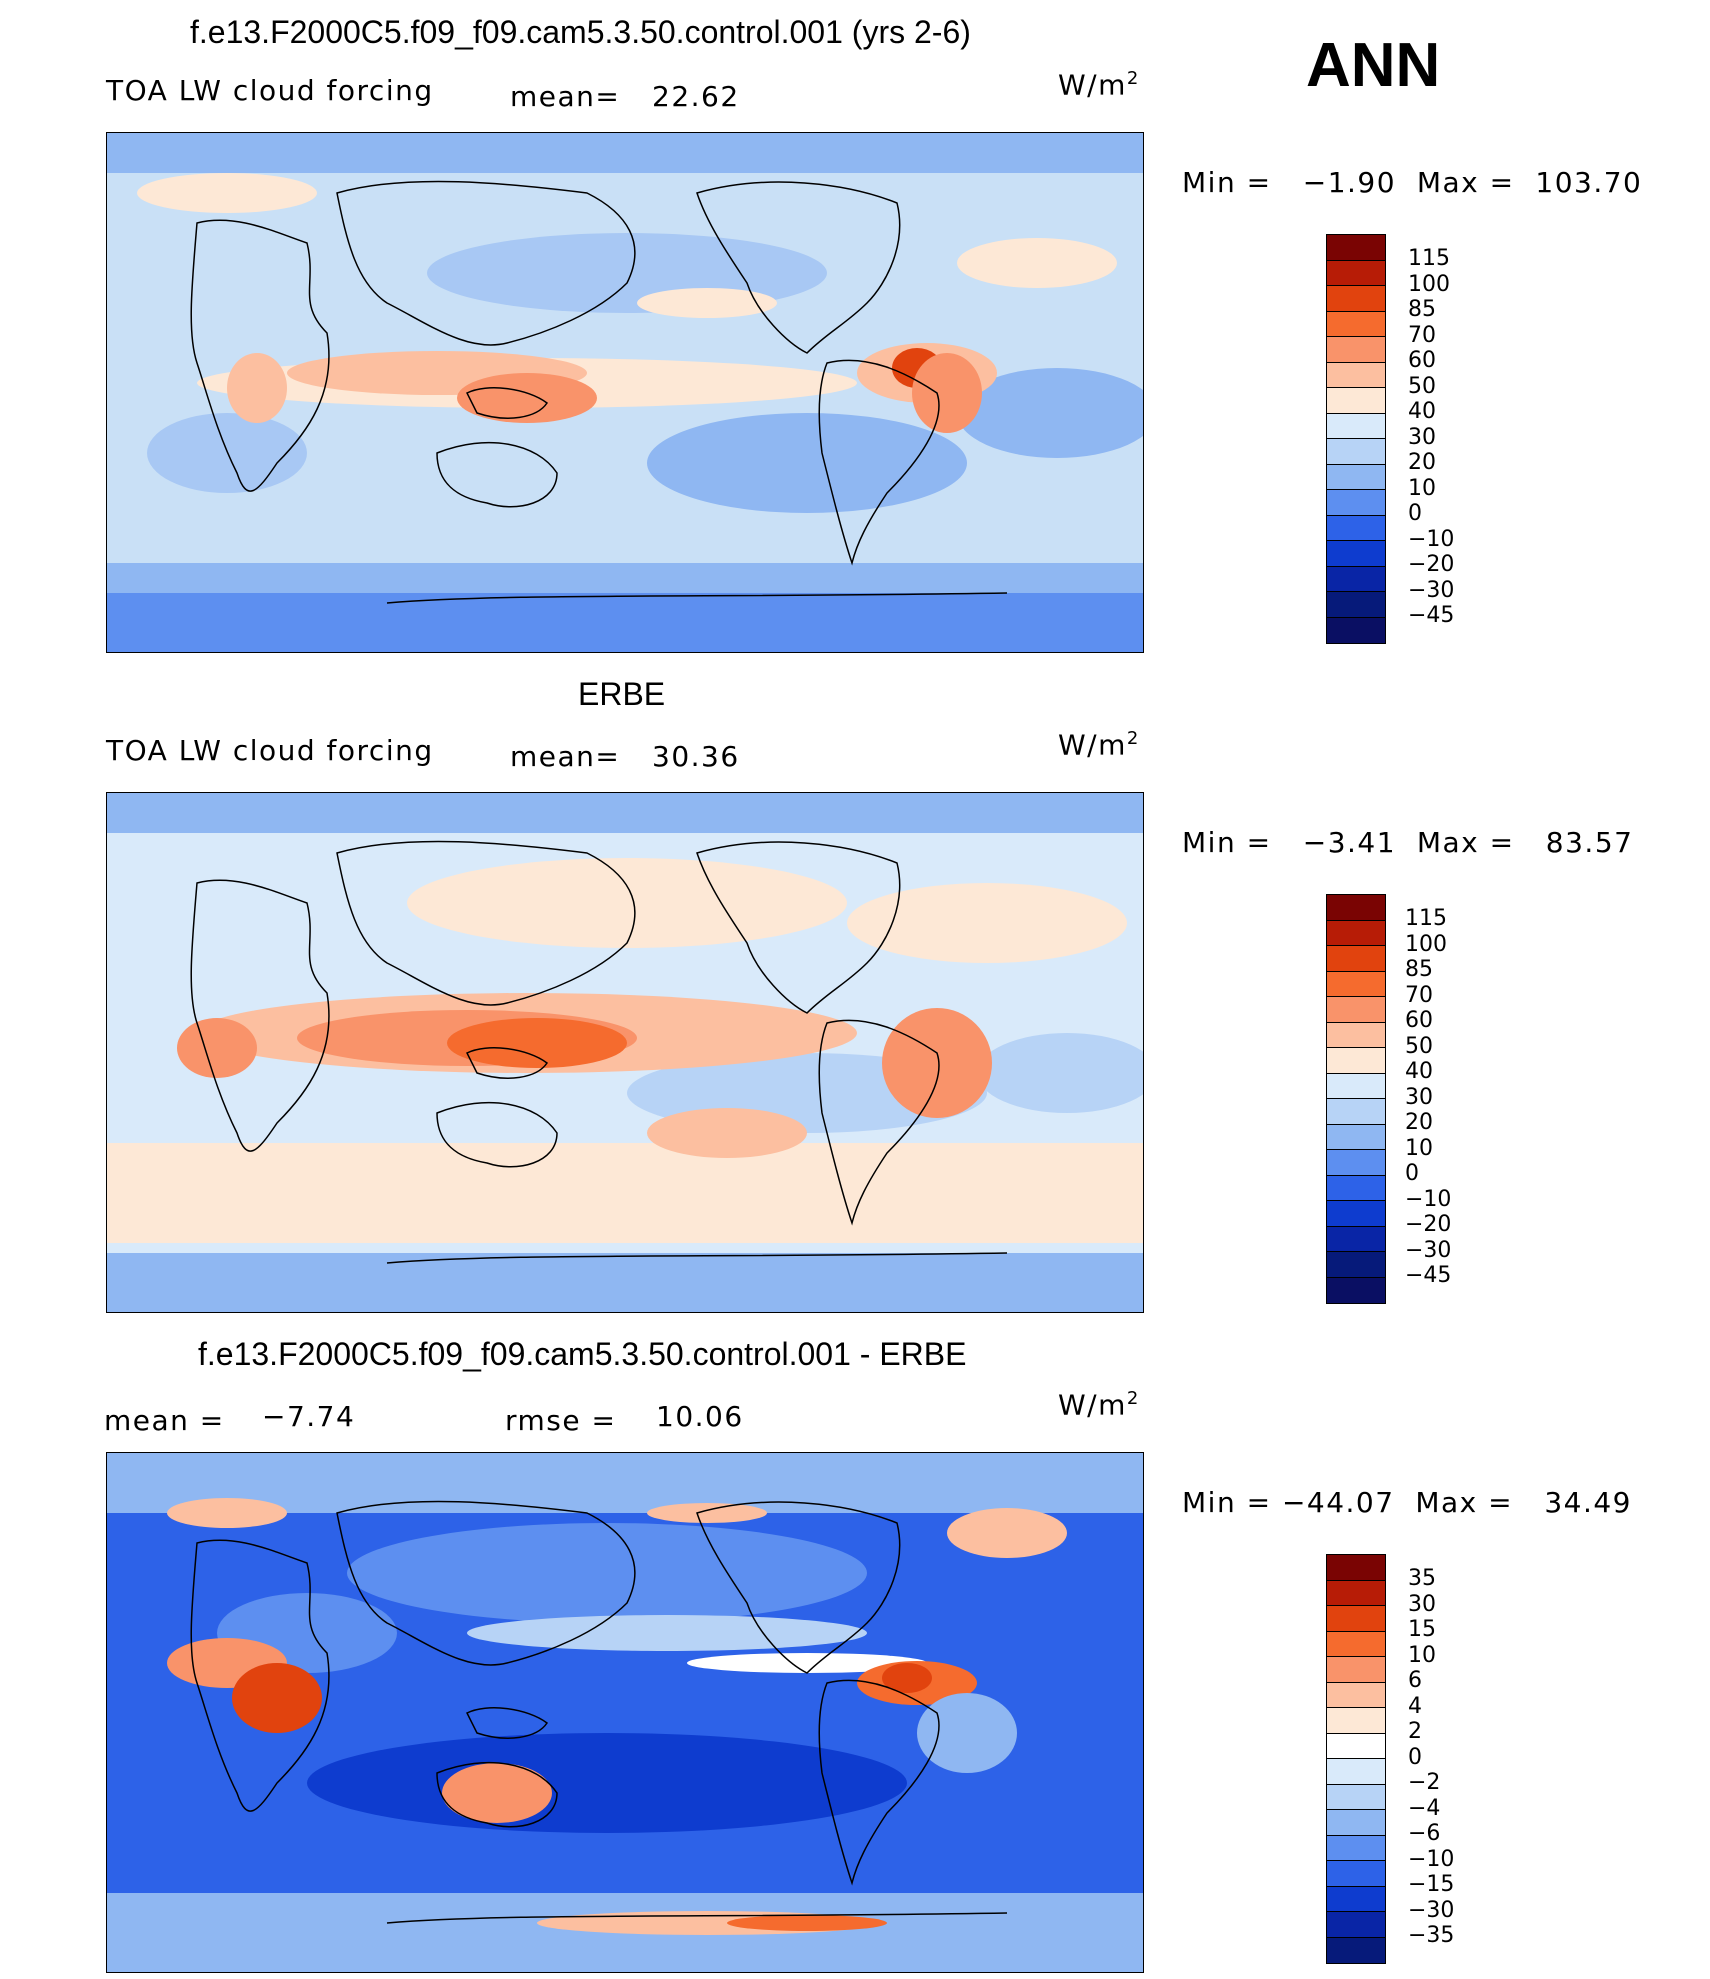  What do you see at coordinates (1099, 745) in the screenshot?
I see `panel2-units: W/m2` at bounding box center [1099, 745].